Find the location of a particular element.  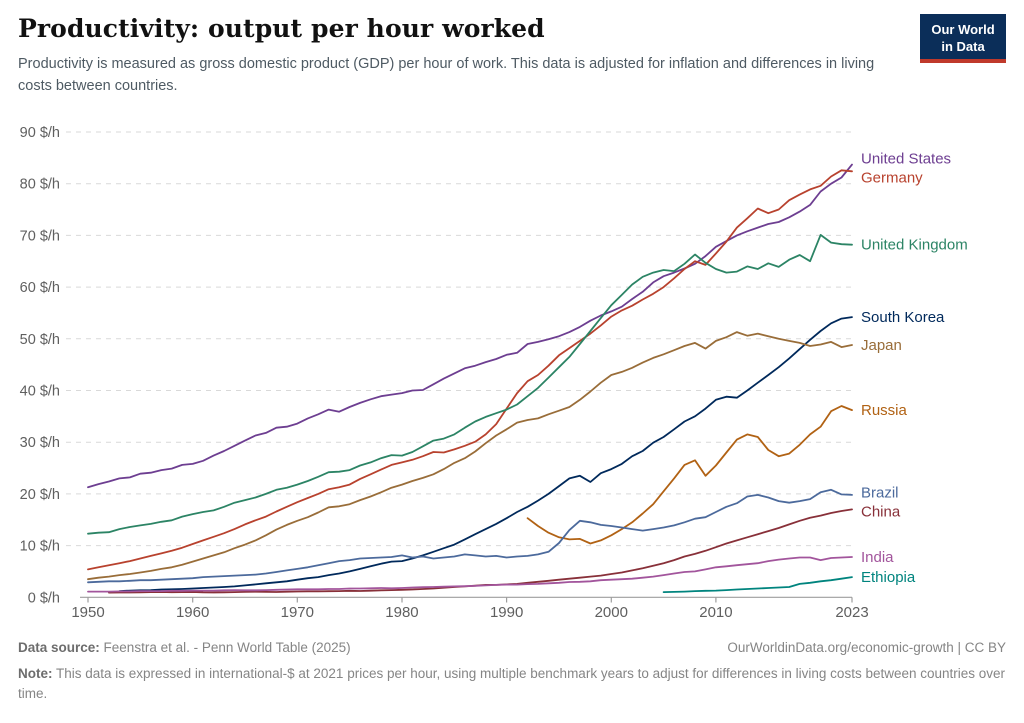

series-label-ethiopia: Ethiopia is located at coordinates (888, 577).